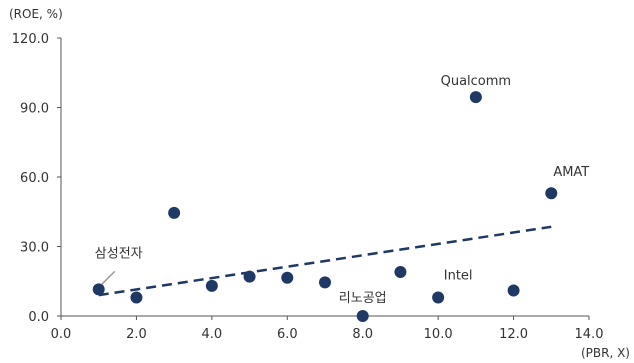 The width and height of the screenshot is (634, 363). Describe the element at coordinates (571, 172) in the screenshot. I see `point-annotation: AMAT` at that location.